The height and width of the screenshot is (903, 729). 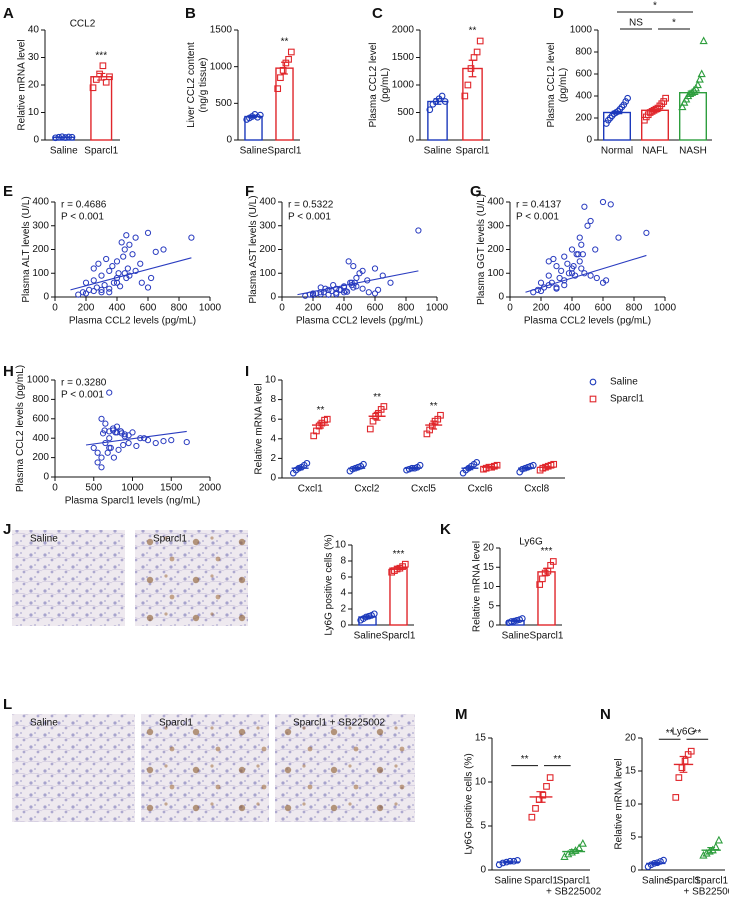 I want to click on panel-letter: I, so click(x=247, y=371).